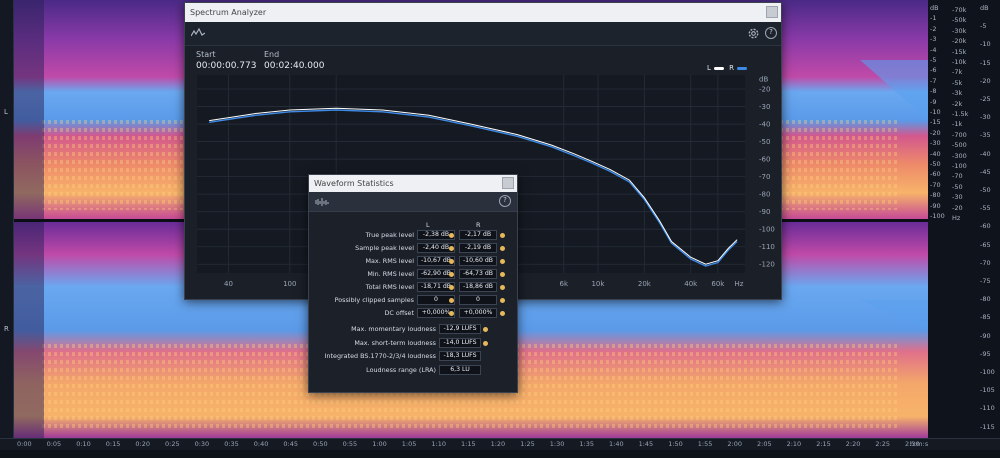  What do you see at coordinates (732, 68) in the screenshot?
I see `legend-r-label: R` at bounding box center [732, 68].